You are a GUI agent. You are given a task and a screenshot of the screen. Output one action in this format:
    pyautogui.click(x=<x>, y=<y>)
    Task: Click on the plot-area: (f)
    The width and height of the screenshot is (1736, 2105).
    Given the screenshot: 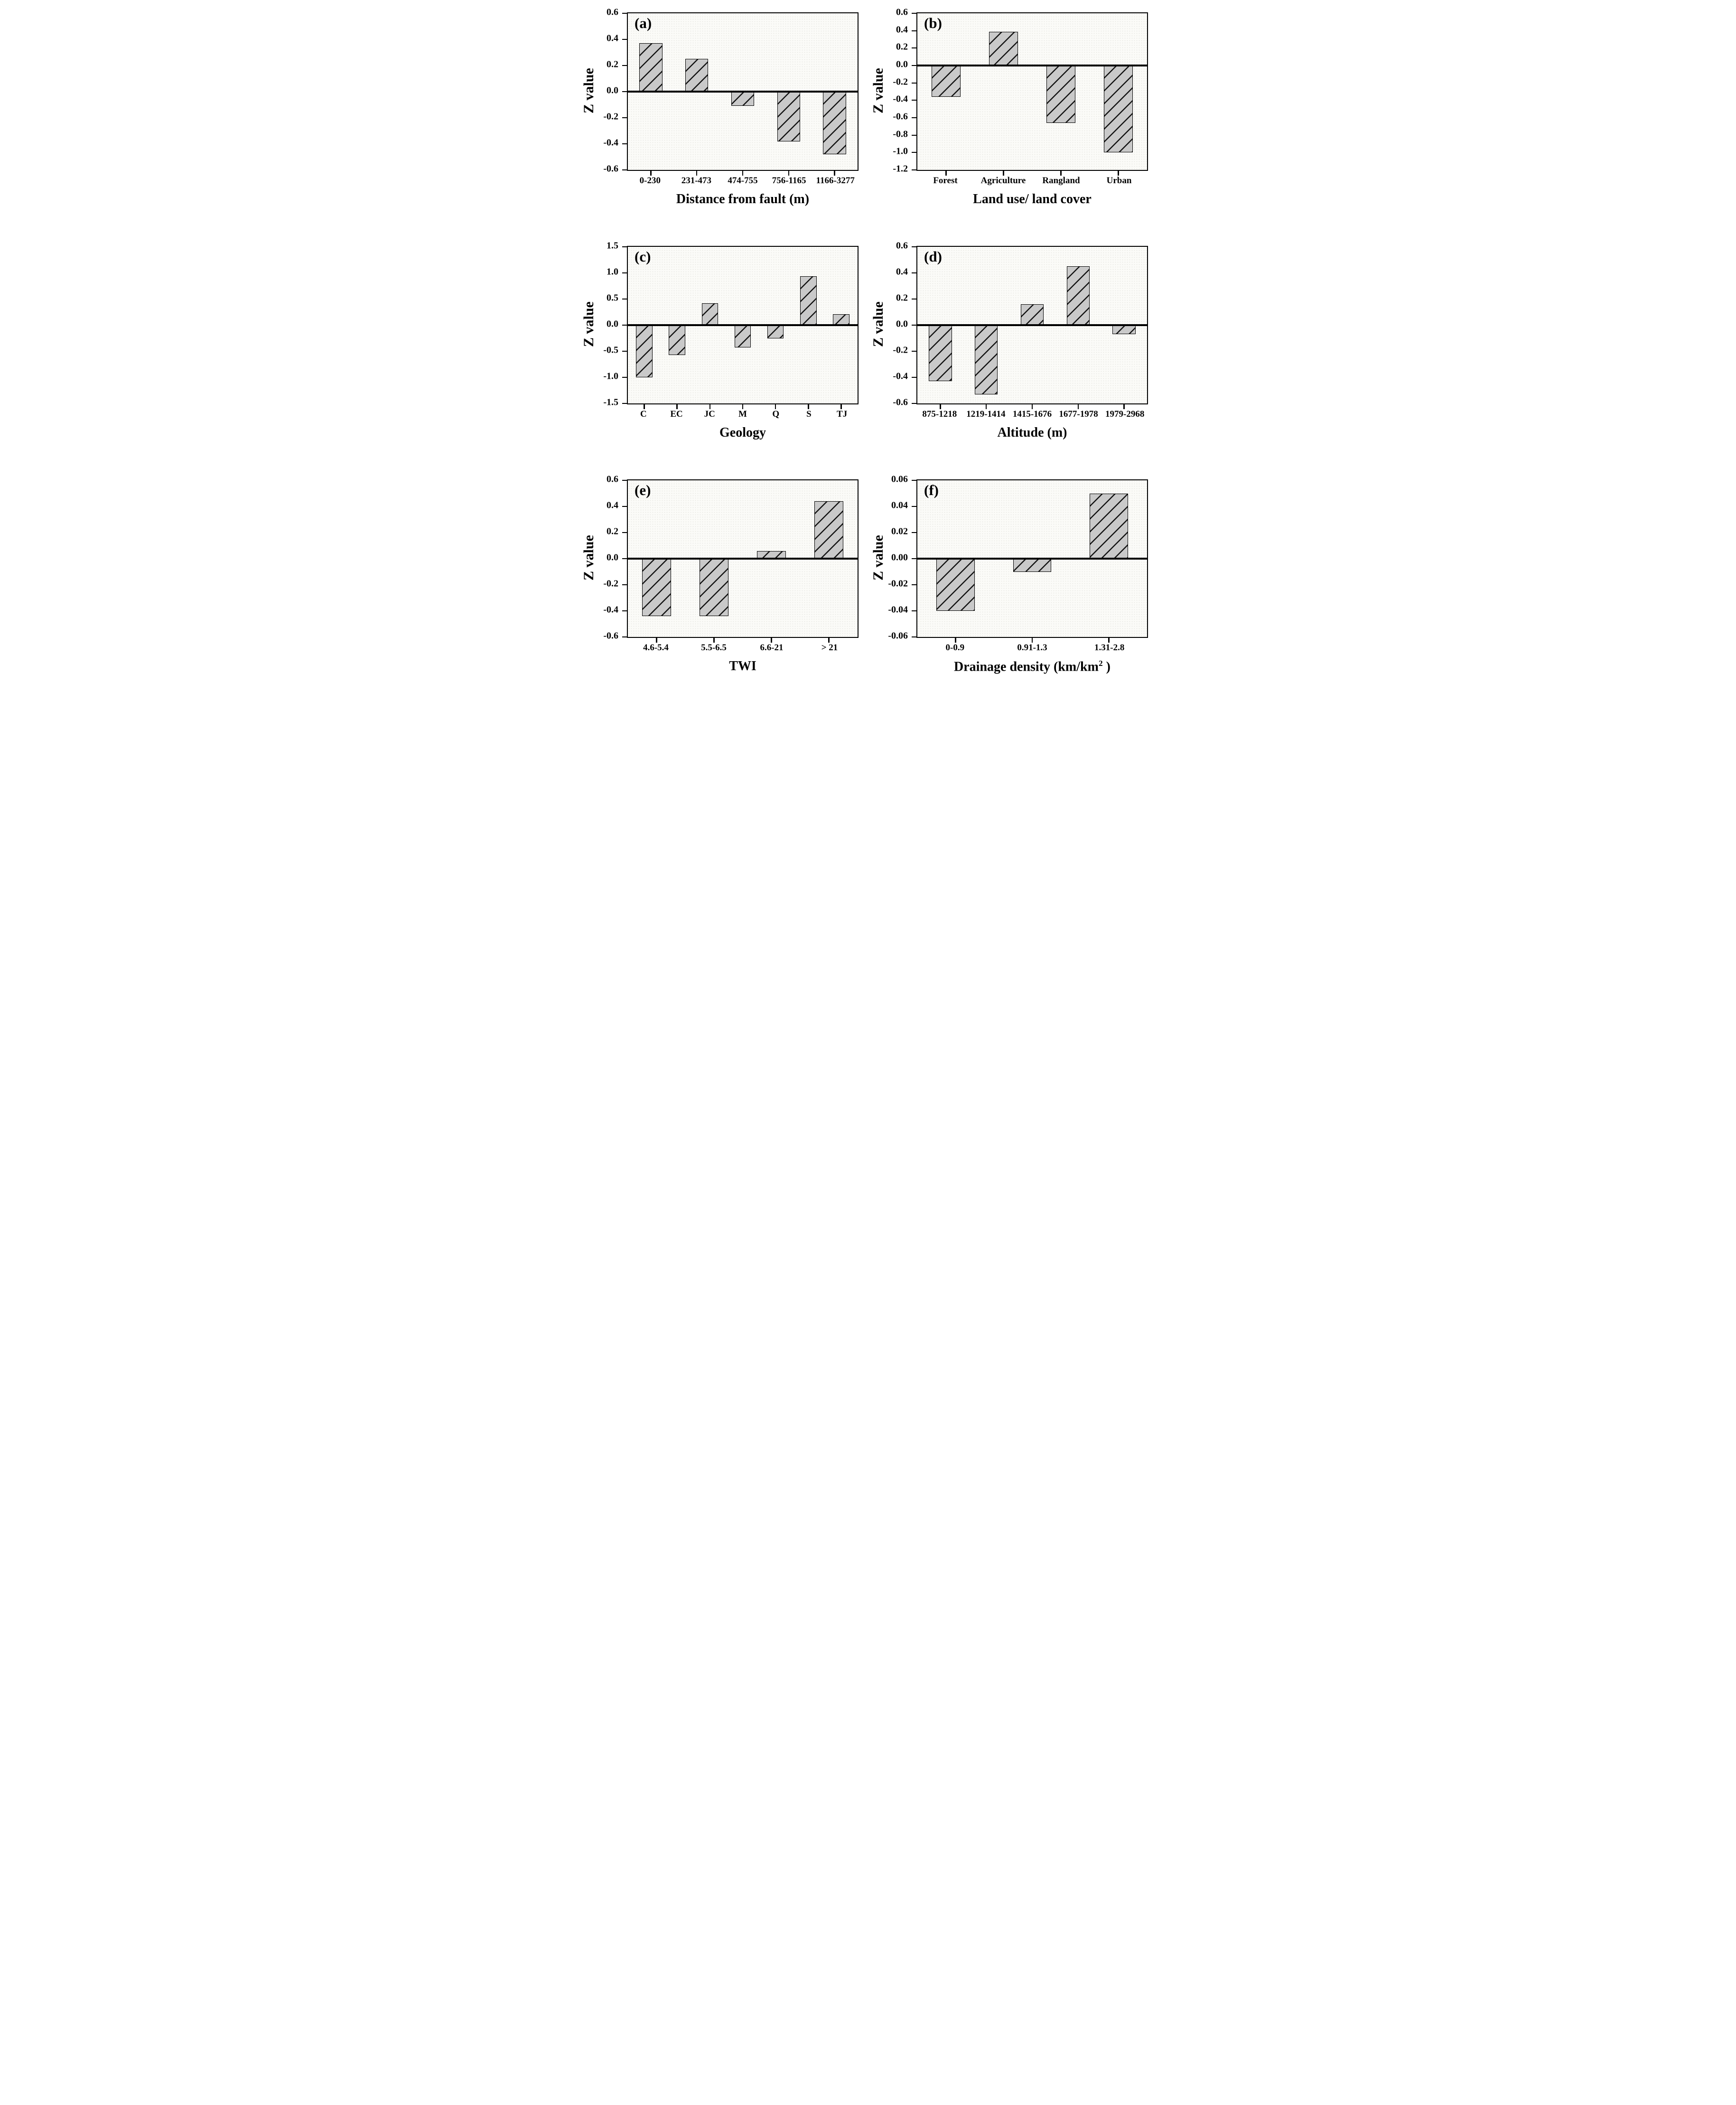 What is the action you would take?
    pyautogui.click(x=1030, y=561)
    